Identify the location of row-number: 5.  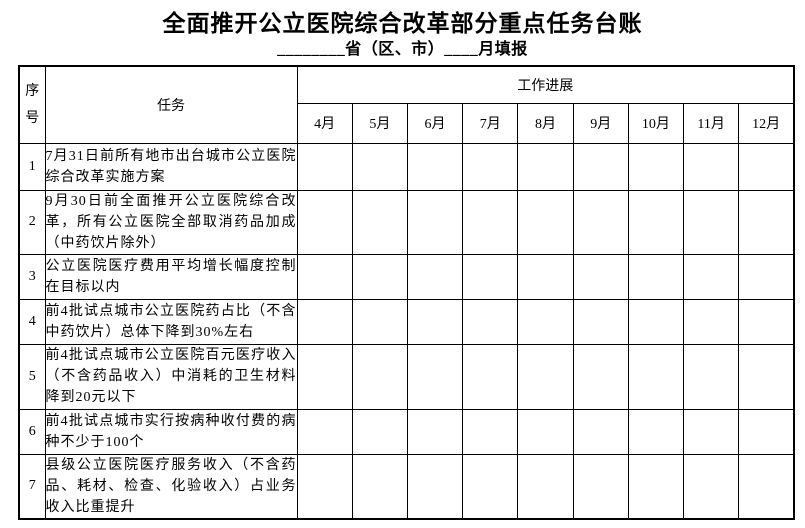
(32, 376).